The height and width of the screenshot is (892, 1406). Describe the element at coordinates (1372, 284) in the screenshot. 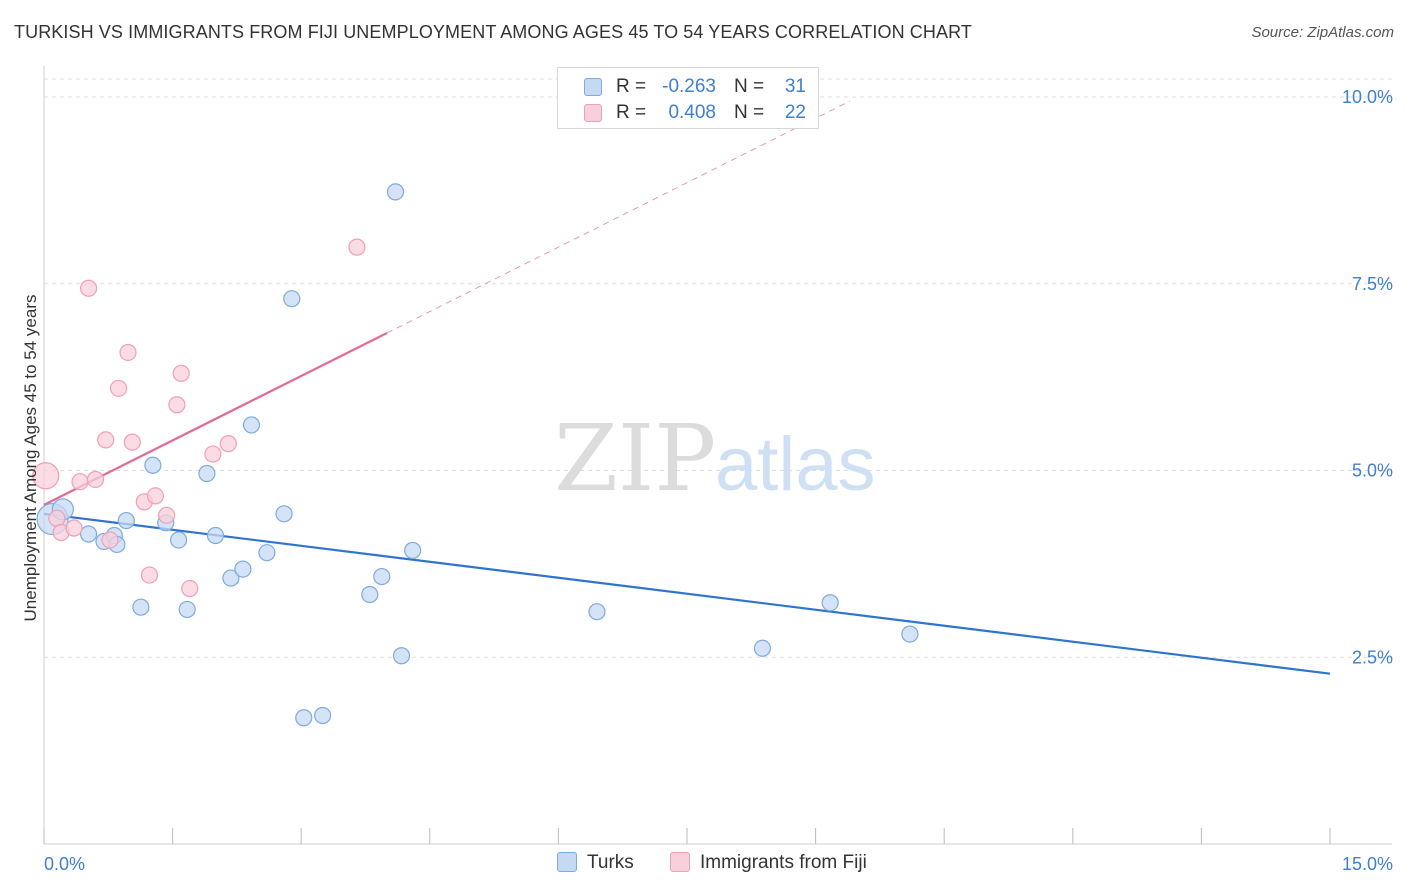

I see `y-tick-label: 7.5%` at that location.